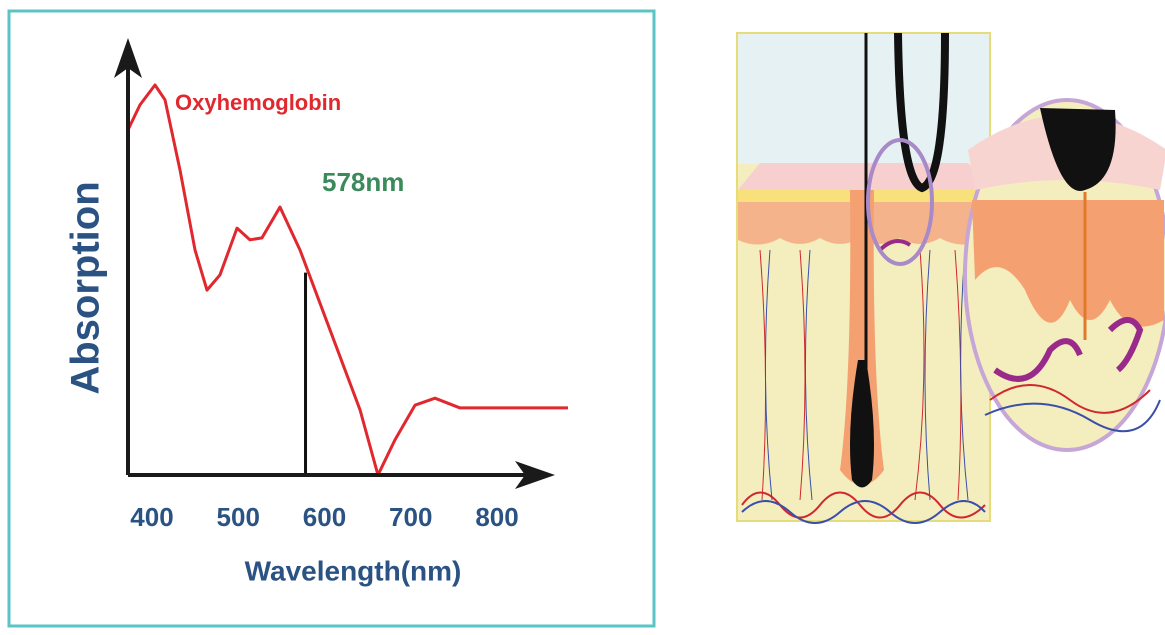  Describe the element at coordinates (535, 475) in the screenshot. I see `x-arrow` at that location.